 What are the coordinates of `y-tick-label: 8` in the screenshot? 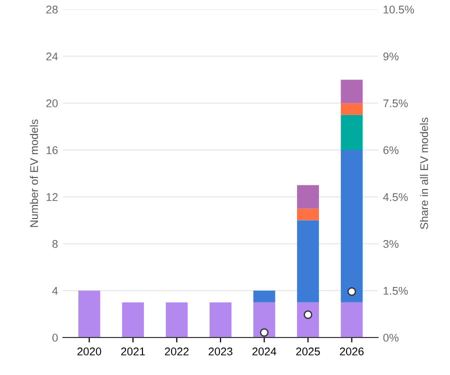 It's located at (55, 244).